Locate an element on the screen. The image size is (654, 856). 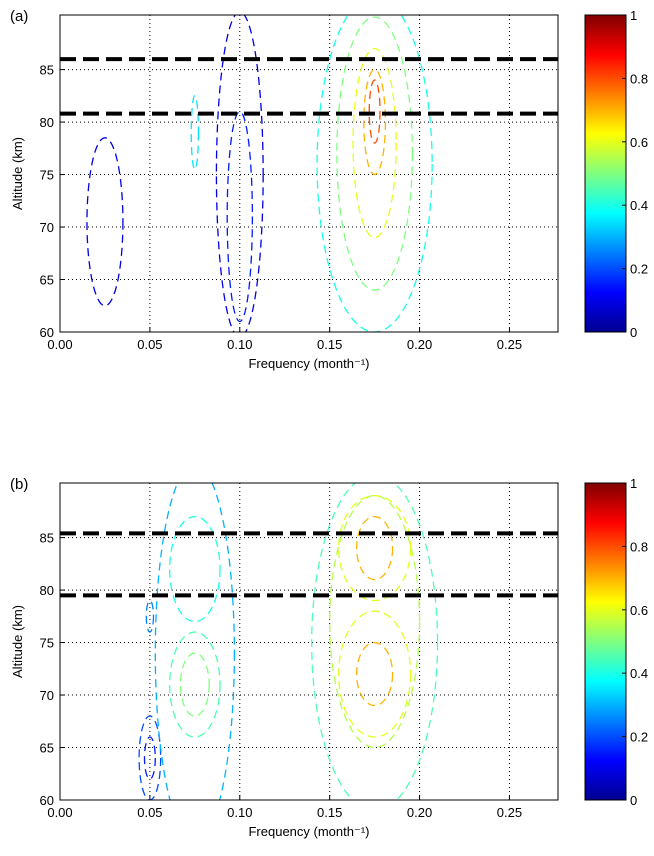
panel-label: (a) is located at coordinates (19, 16).